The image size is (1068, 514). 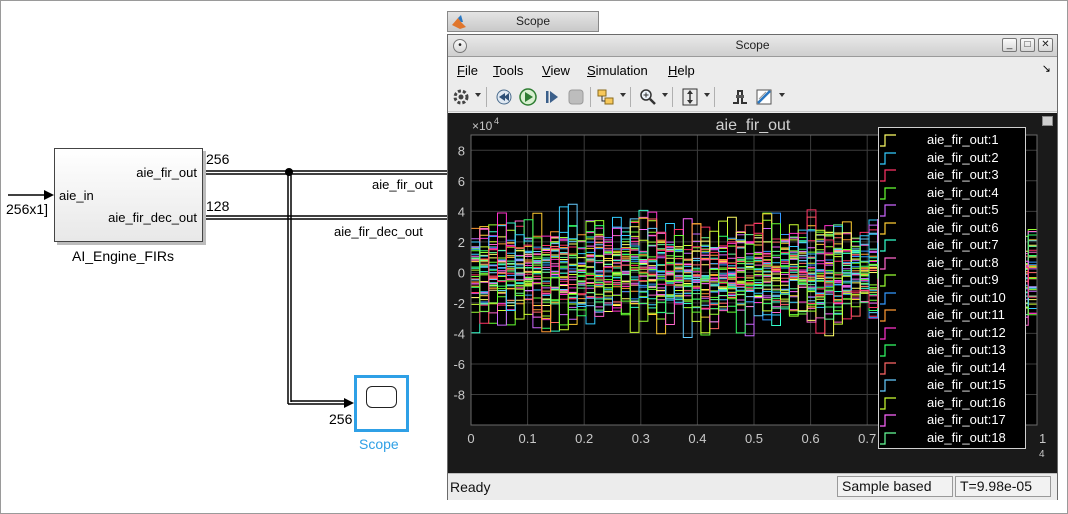 I want to click on legend-entry: aie_fir_out:6, so click(x=952, y=228).